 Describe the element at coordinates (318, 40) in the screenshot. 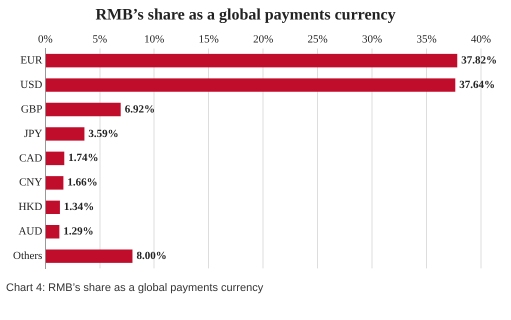

I see `x-tick-label: 25%` at that location.